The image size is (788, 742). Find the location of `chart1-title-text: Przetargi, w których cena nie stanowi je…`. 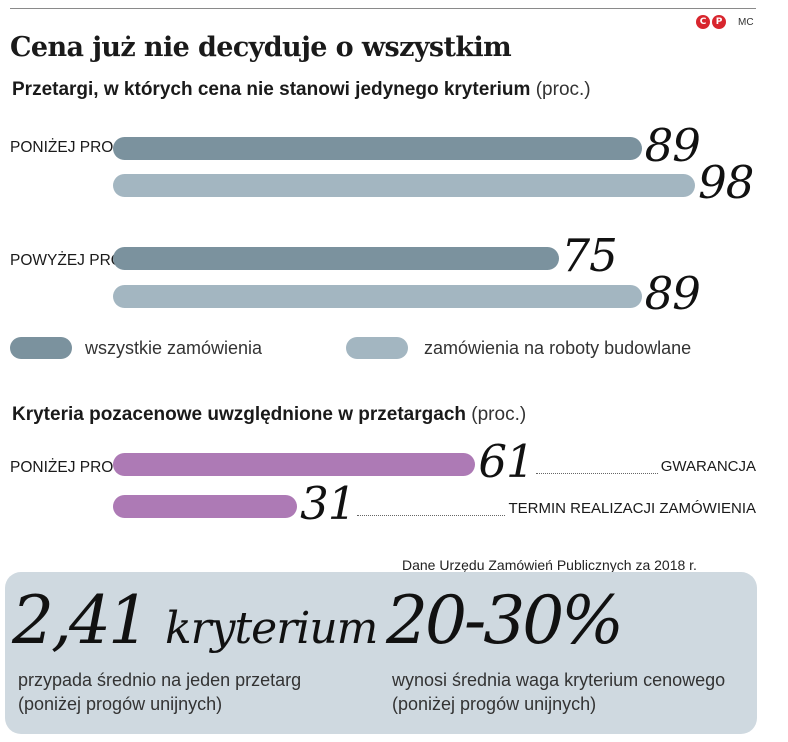

chart1-title-text: Przetargi, w których cena nie stanowi je… is located at coordinates (271, 89).